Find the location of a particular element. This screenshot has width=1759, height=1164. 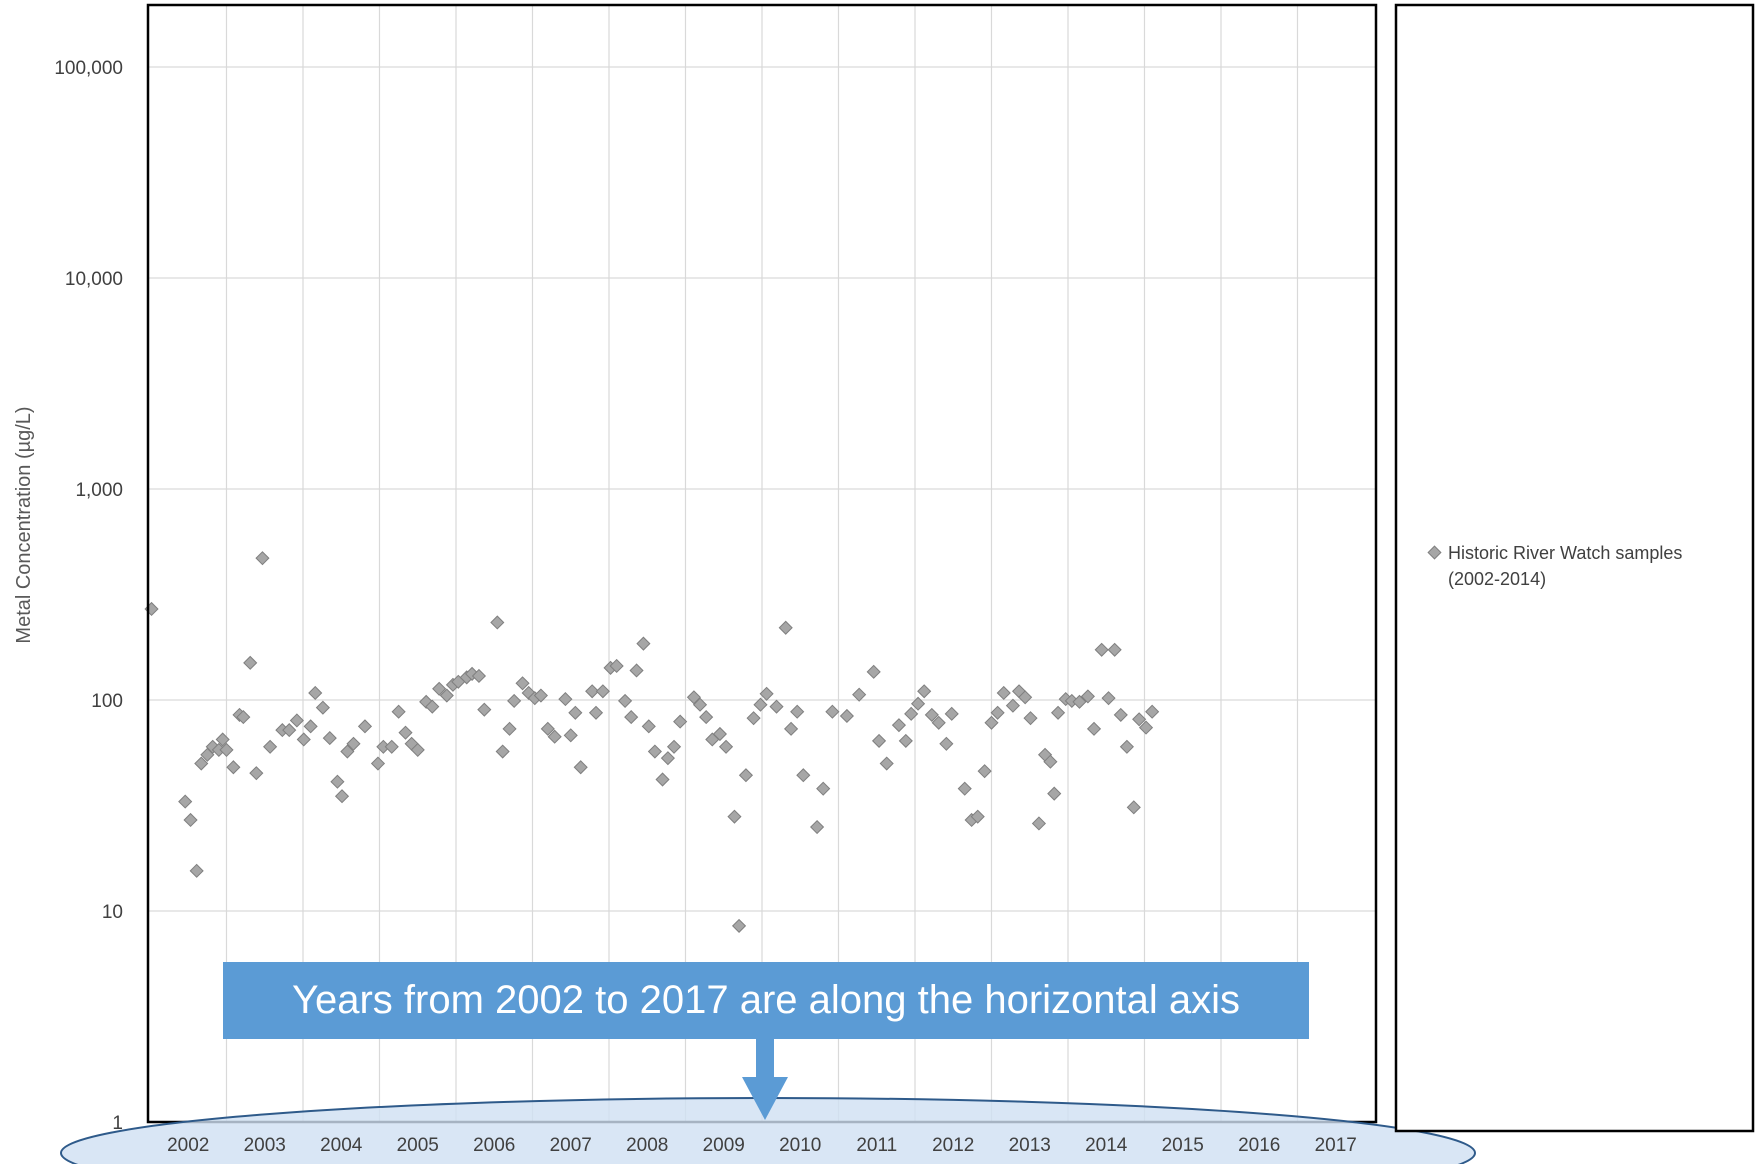

x-tick-label: 2017 is located at coordinates (1336, 1145).